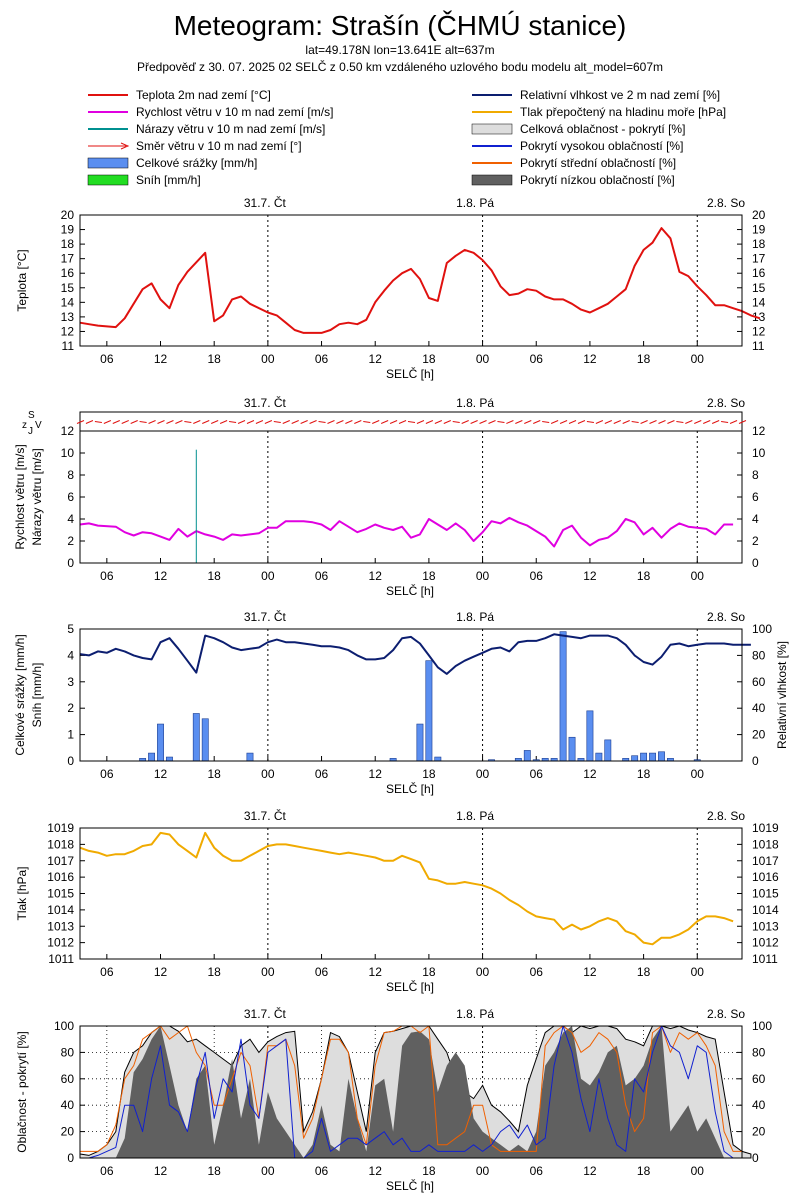 The image size is (800, 1200). Describe the element at coordinates (70, 629) in the screenshot. I see `y-tick-label: 5` at that location.